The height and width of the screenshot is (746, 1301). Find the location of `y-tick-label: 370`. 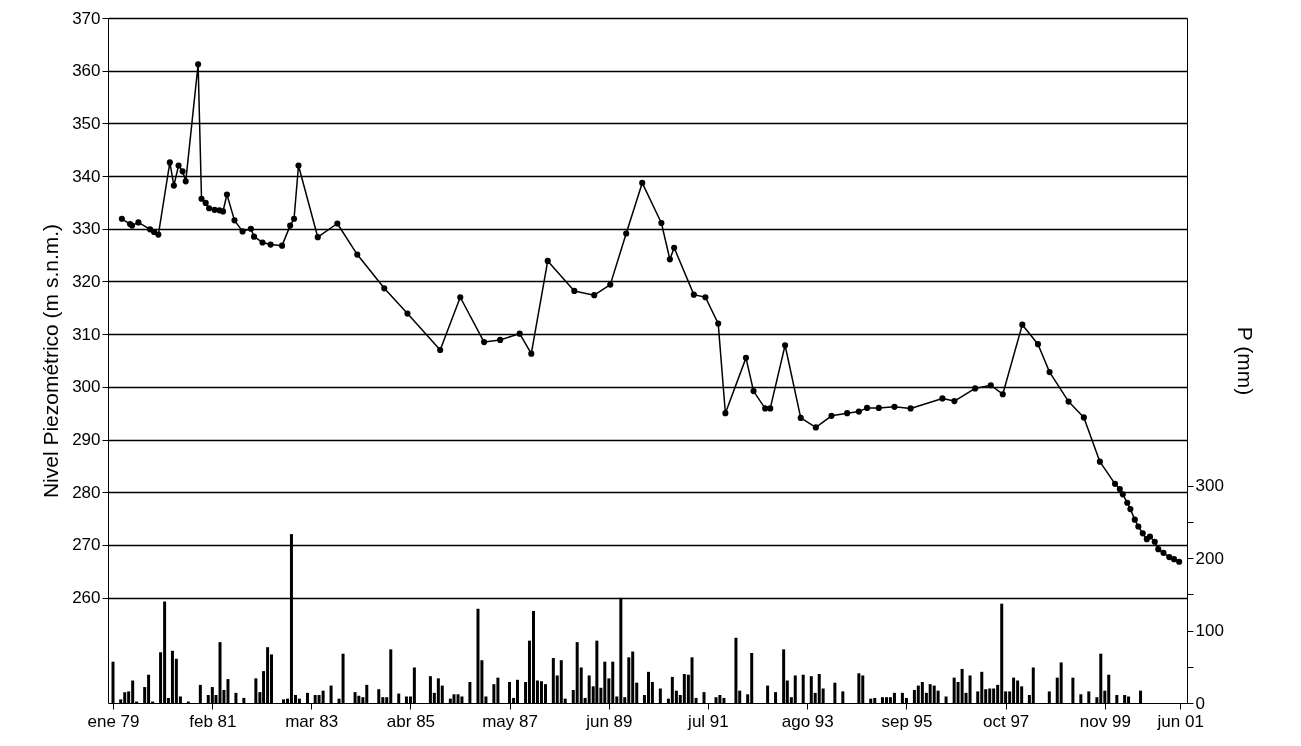

y-tick-label: 370 is located at coordinates (86, 18).